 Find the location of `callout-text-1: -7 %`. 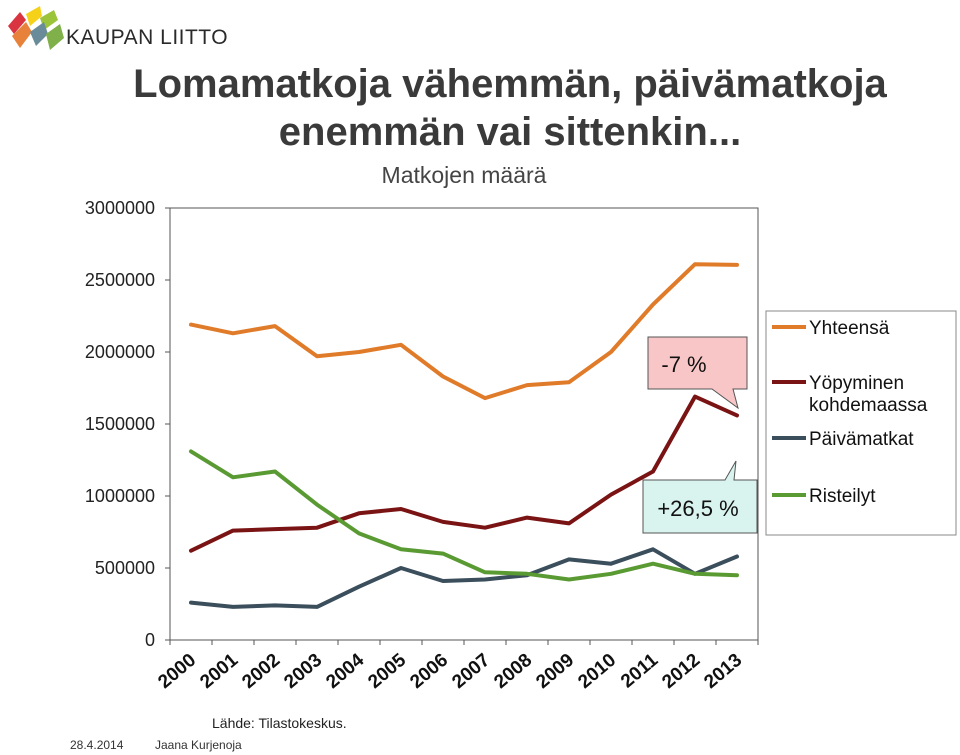

callout-text-1: -7 % is located at coordinates (683, 364).